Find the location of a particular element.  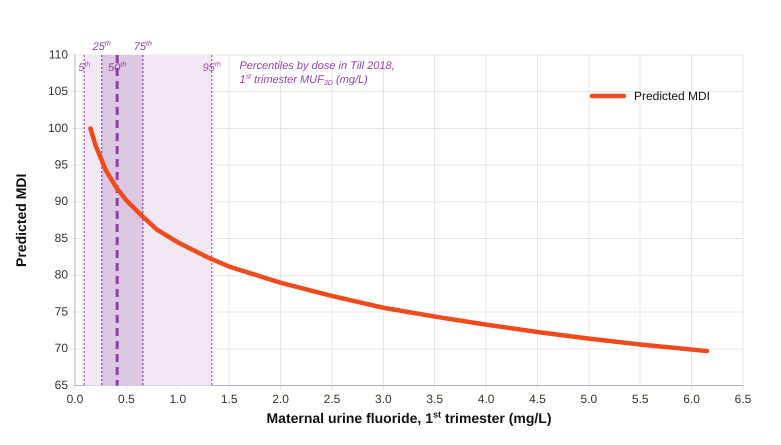

y-tick-label: 90 is located at coordinates (61, 201).